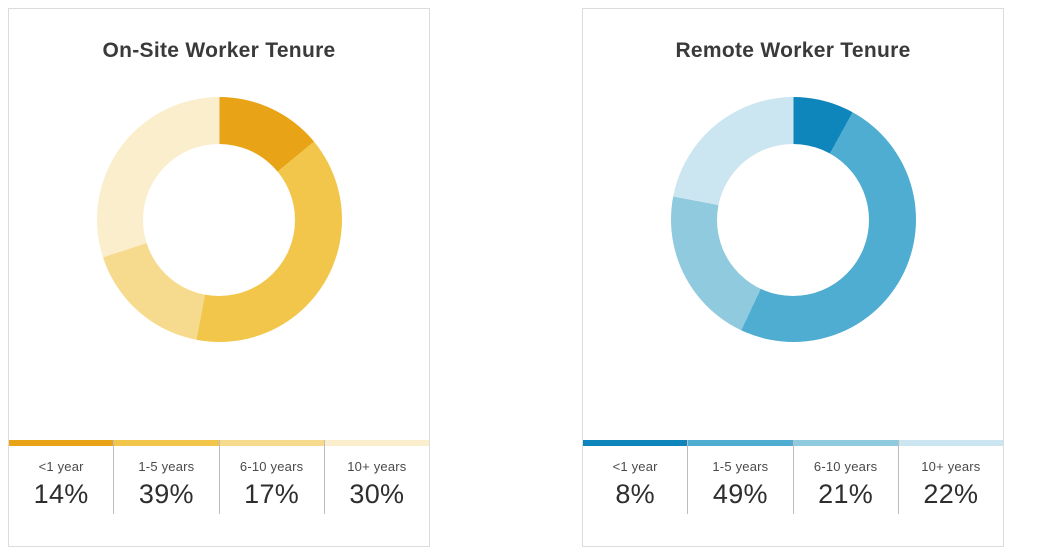  I want to click on chart-title: On-Site Worker Tenure, so click(219, 50).